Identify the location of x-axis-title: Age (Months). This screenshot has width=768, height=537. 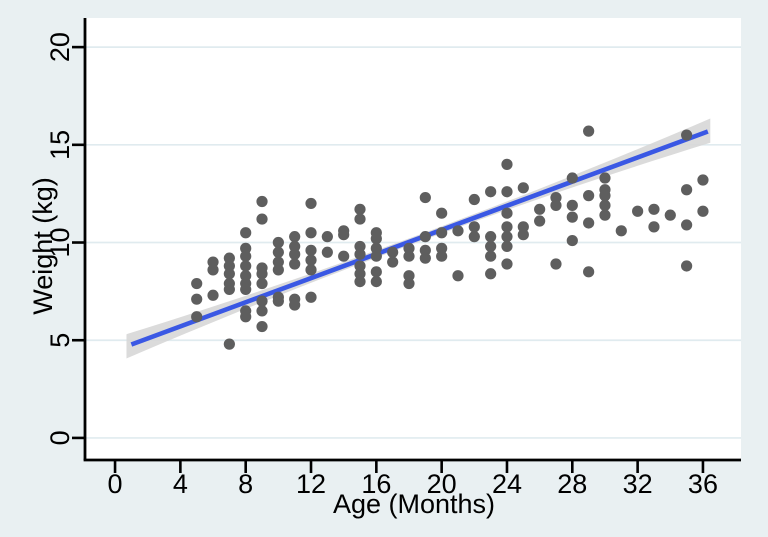
(414, 504).